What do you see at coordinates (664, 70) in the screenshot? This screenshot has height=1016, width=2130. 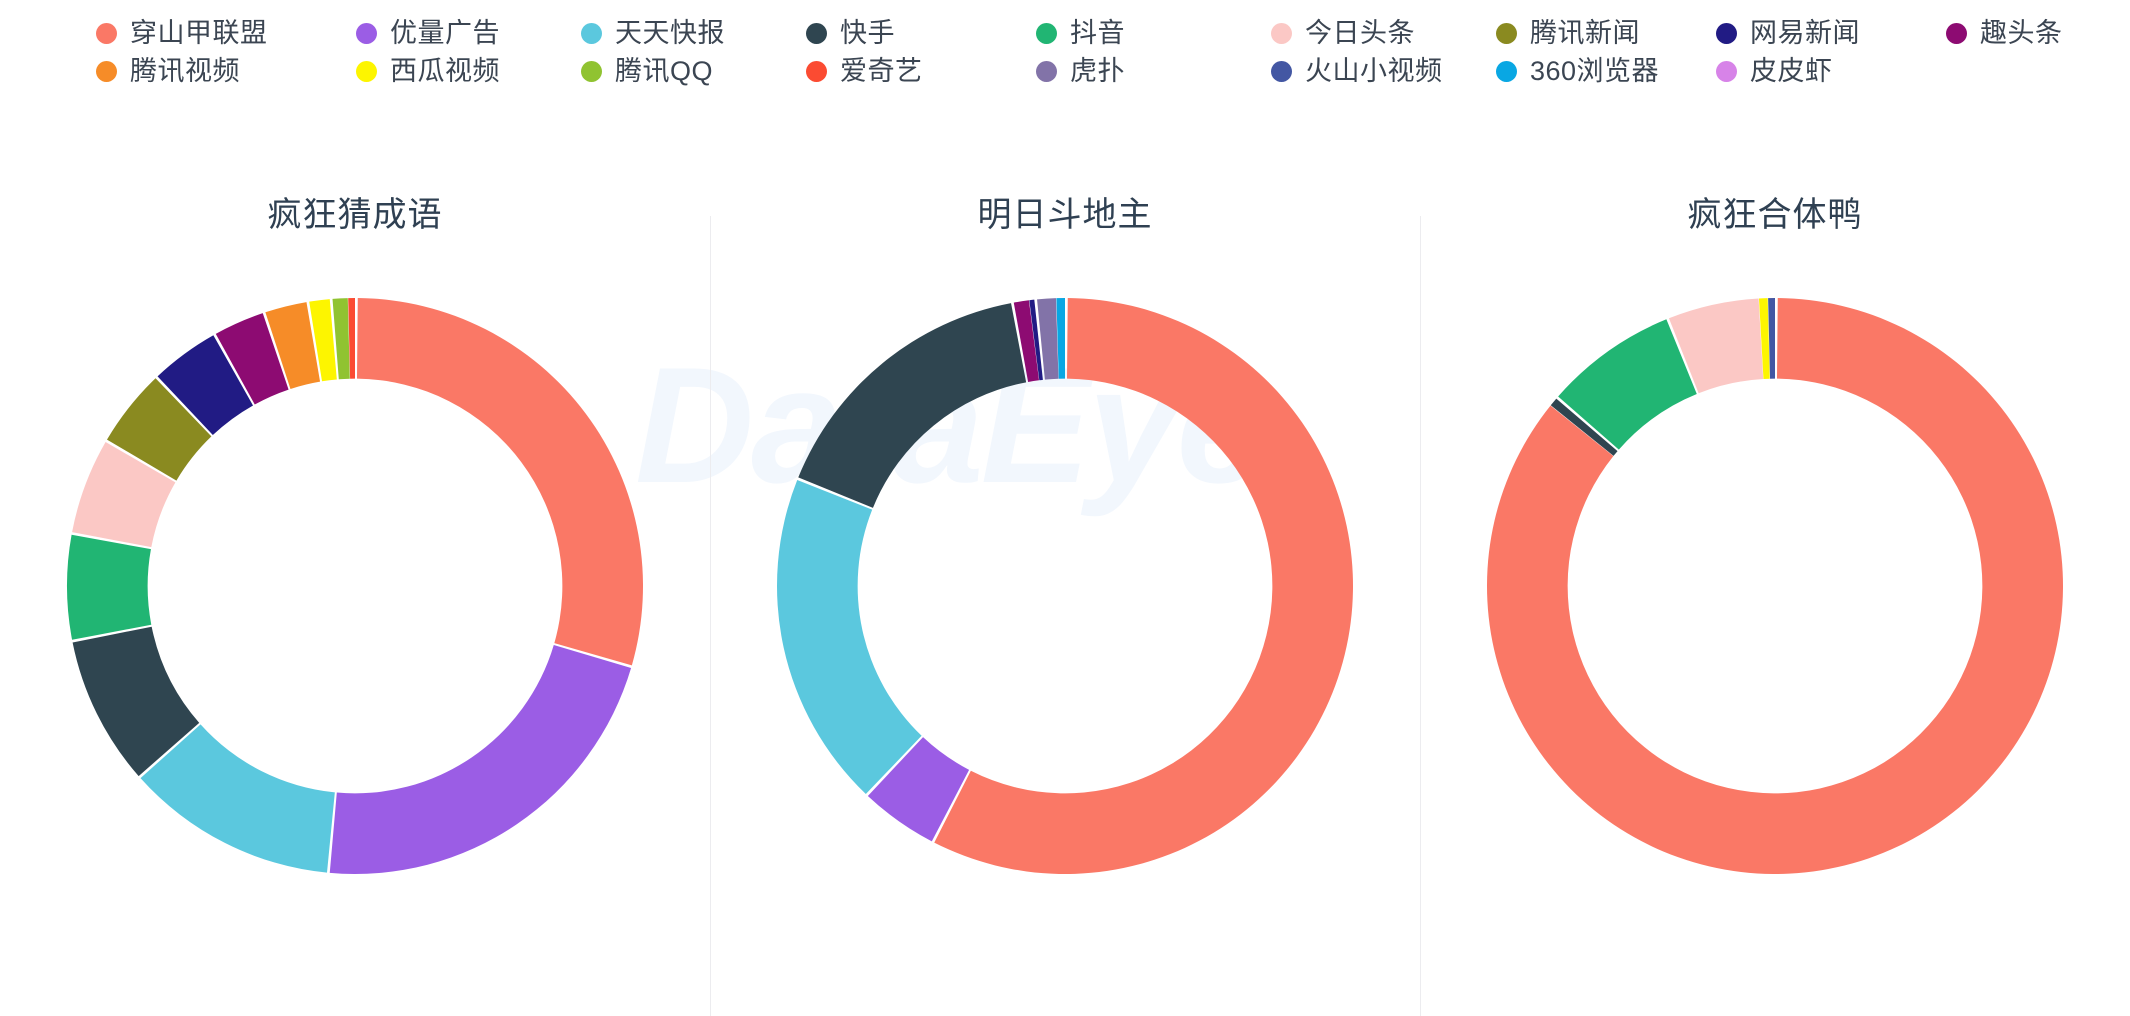 I see `legend-item-label: 腾讯QQ` at bounding box center [664, 70].